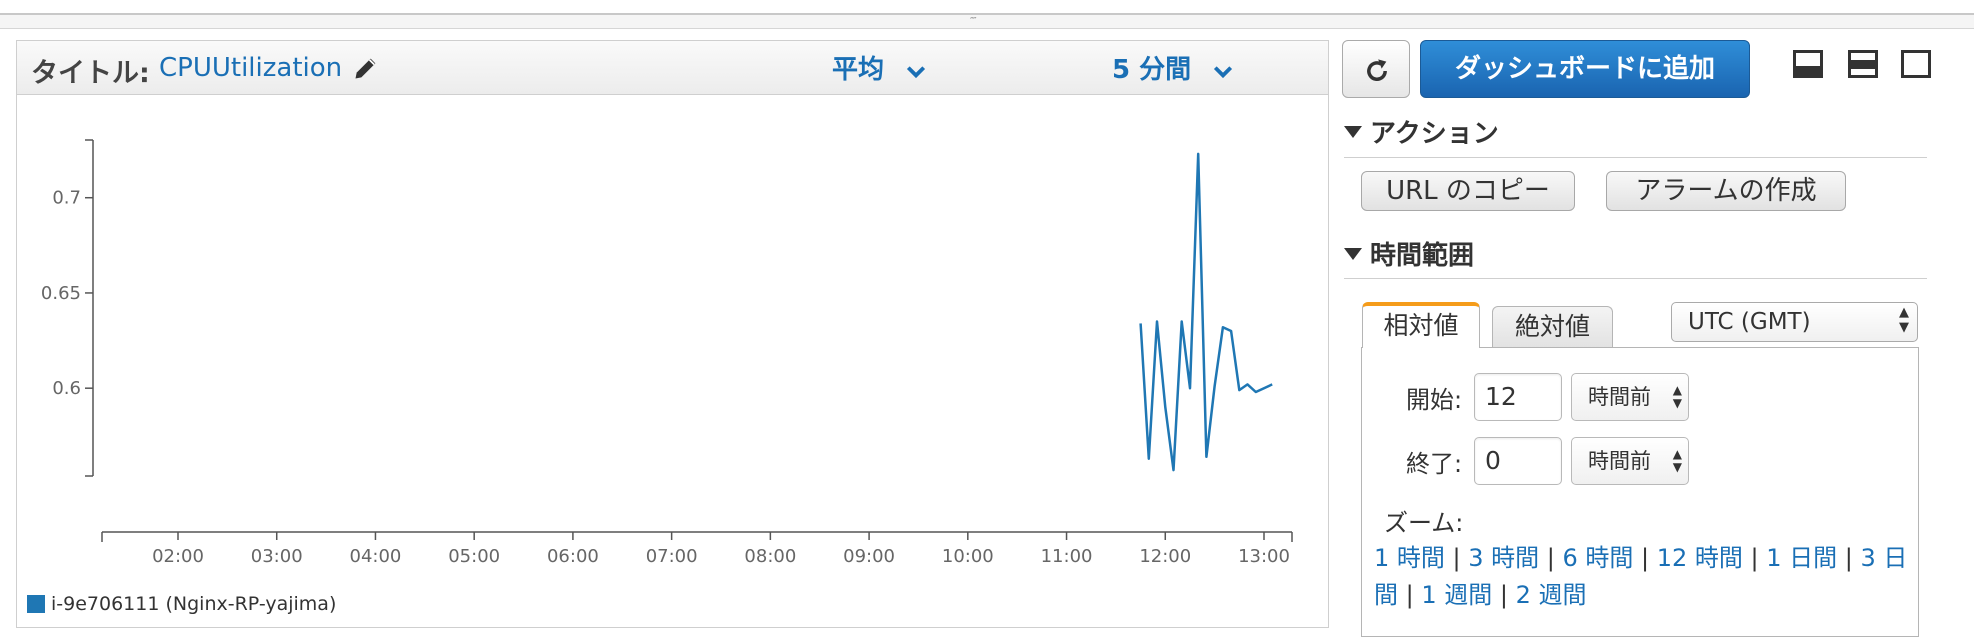  Describe the element at coordinates (672, 68) in the screenshot. I see `graph-header: タイトル: CPUUtilization 平均 5 分間` at that location.